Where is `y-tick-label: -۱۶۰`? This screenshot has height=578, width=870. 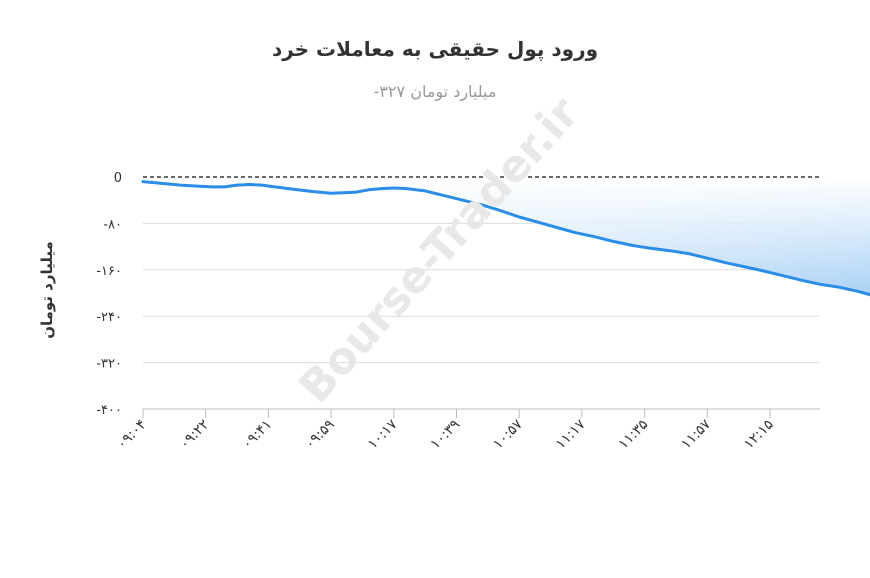 y-tick-label: -۱۶۰ is located at coordinates (109, 271).